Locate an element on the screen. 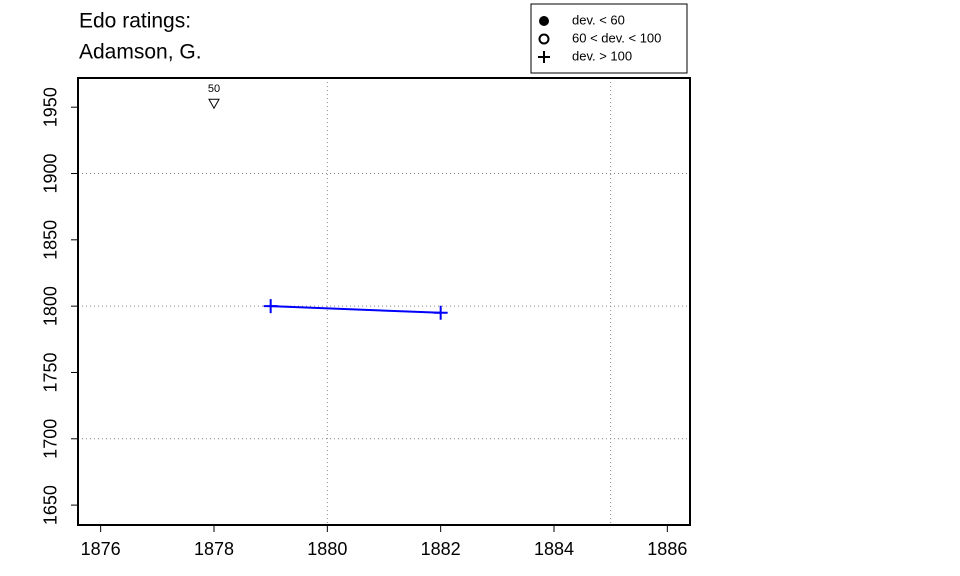  legend-label: dev. > 100 is located at coordinates (602, 55).